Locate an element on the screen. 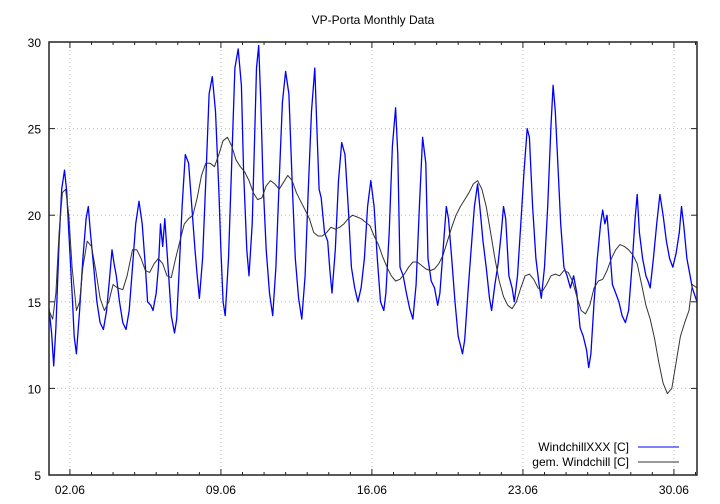 This screenshot has width=720, height=504. y-tick-label: 15 is located at coordinates (35, 303).